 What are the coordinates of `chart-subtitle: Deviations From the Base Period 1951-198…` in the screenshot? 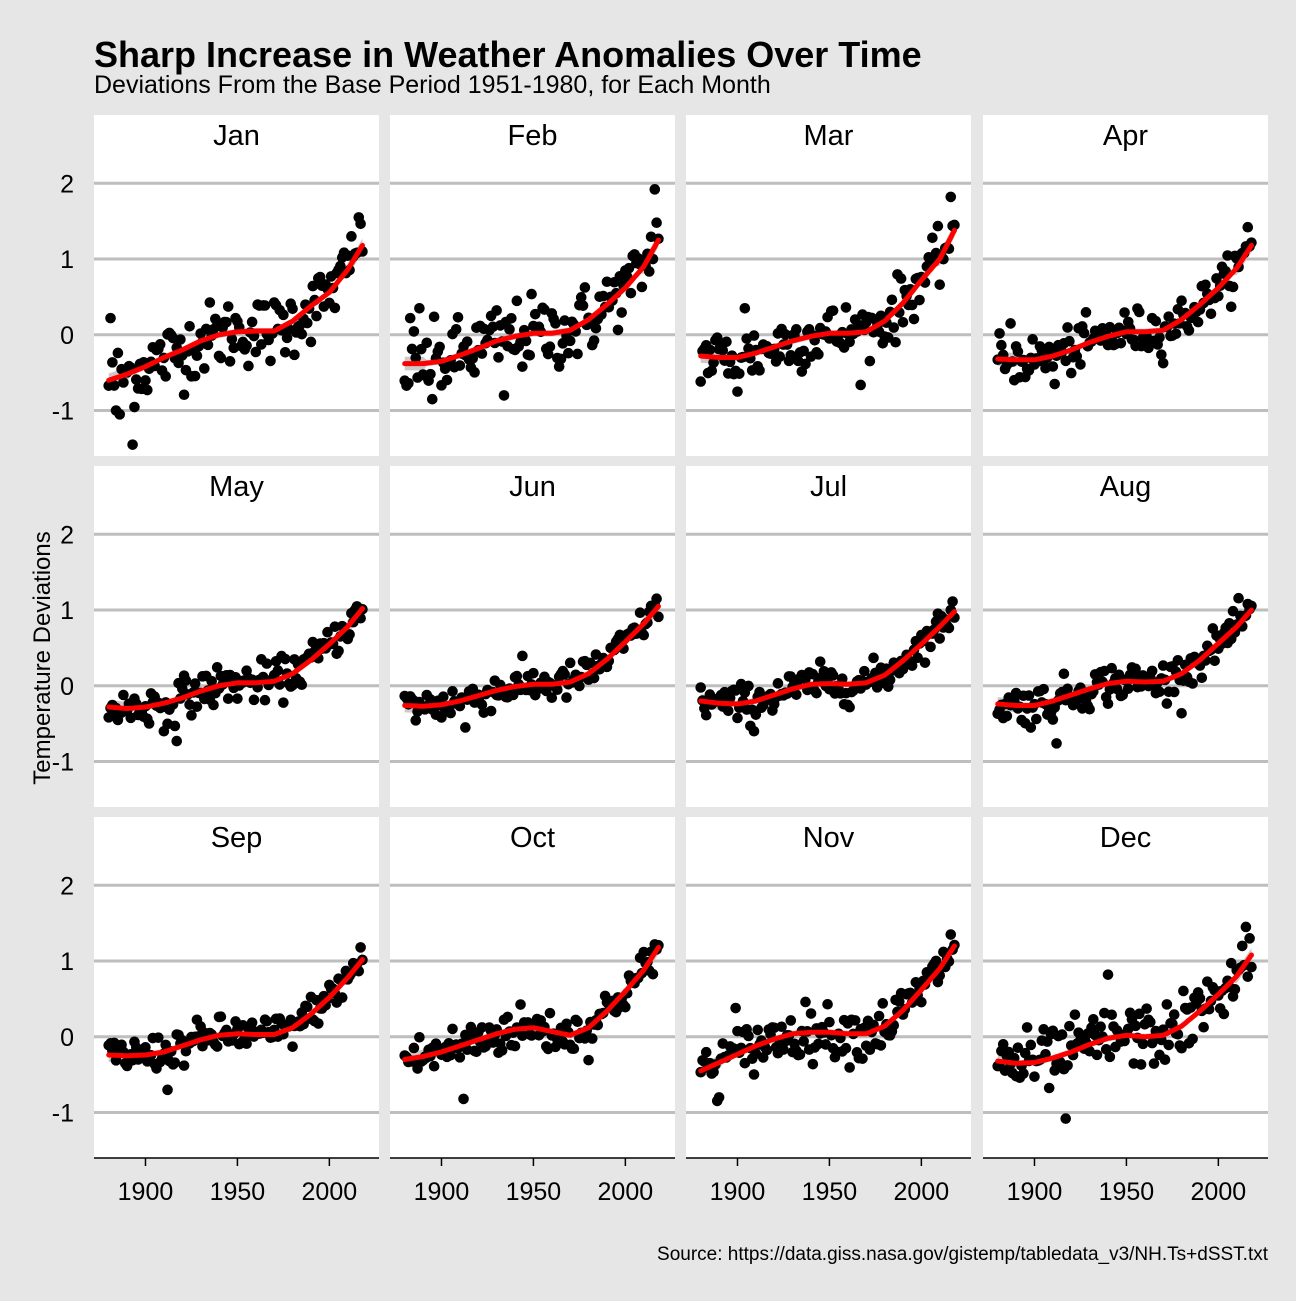 It's located at (432, 85).